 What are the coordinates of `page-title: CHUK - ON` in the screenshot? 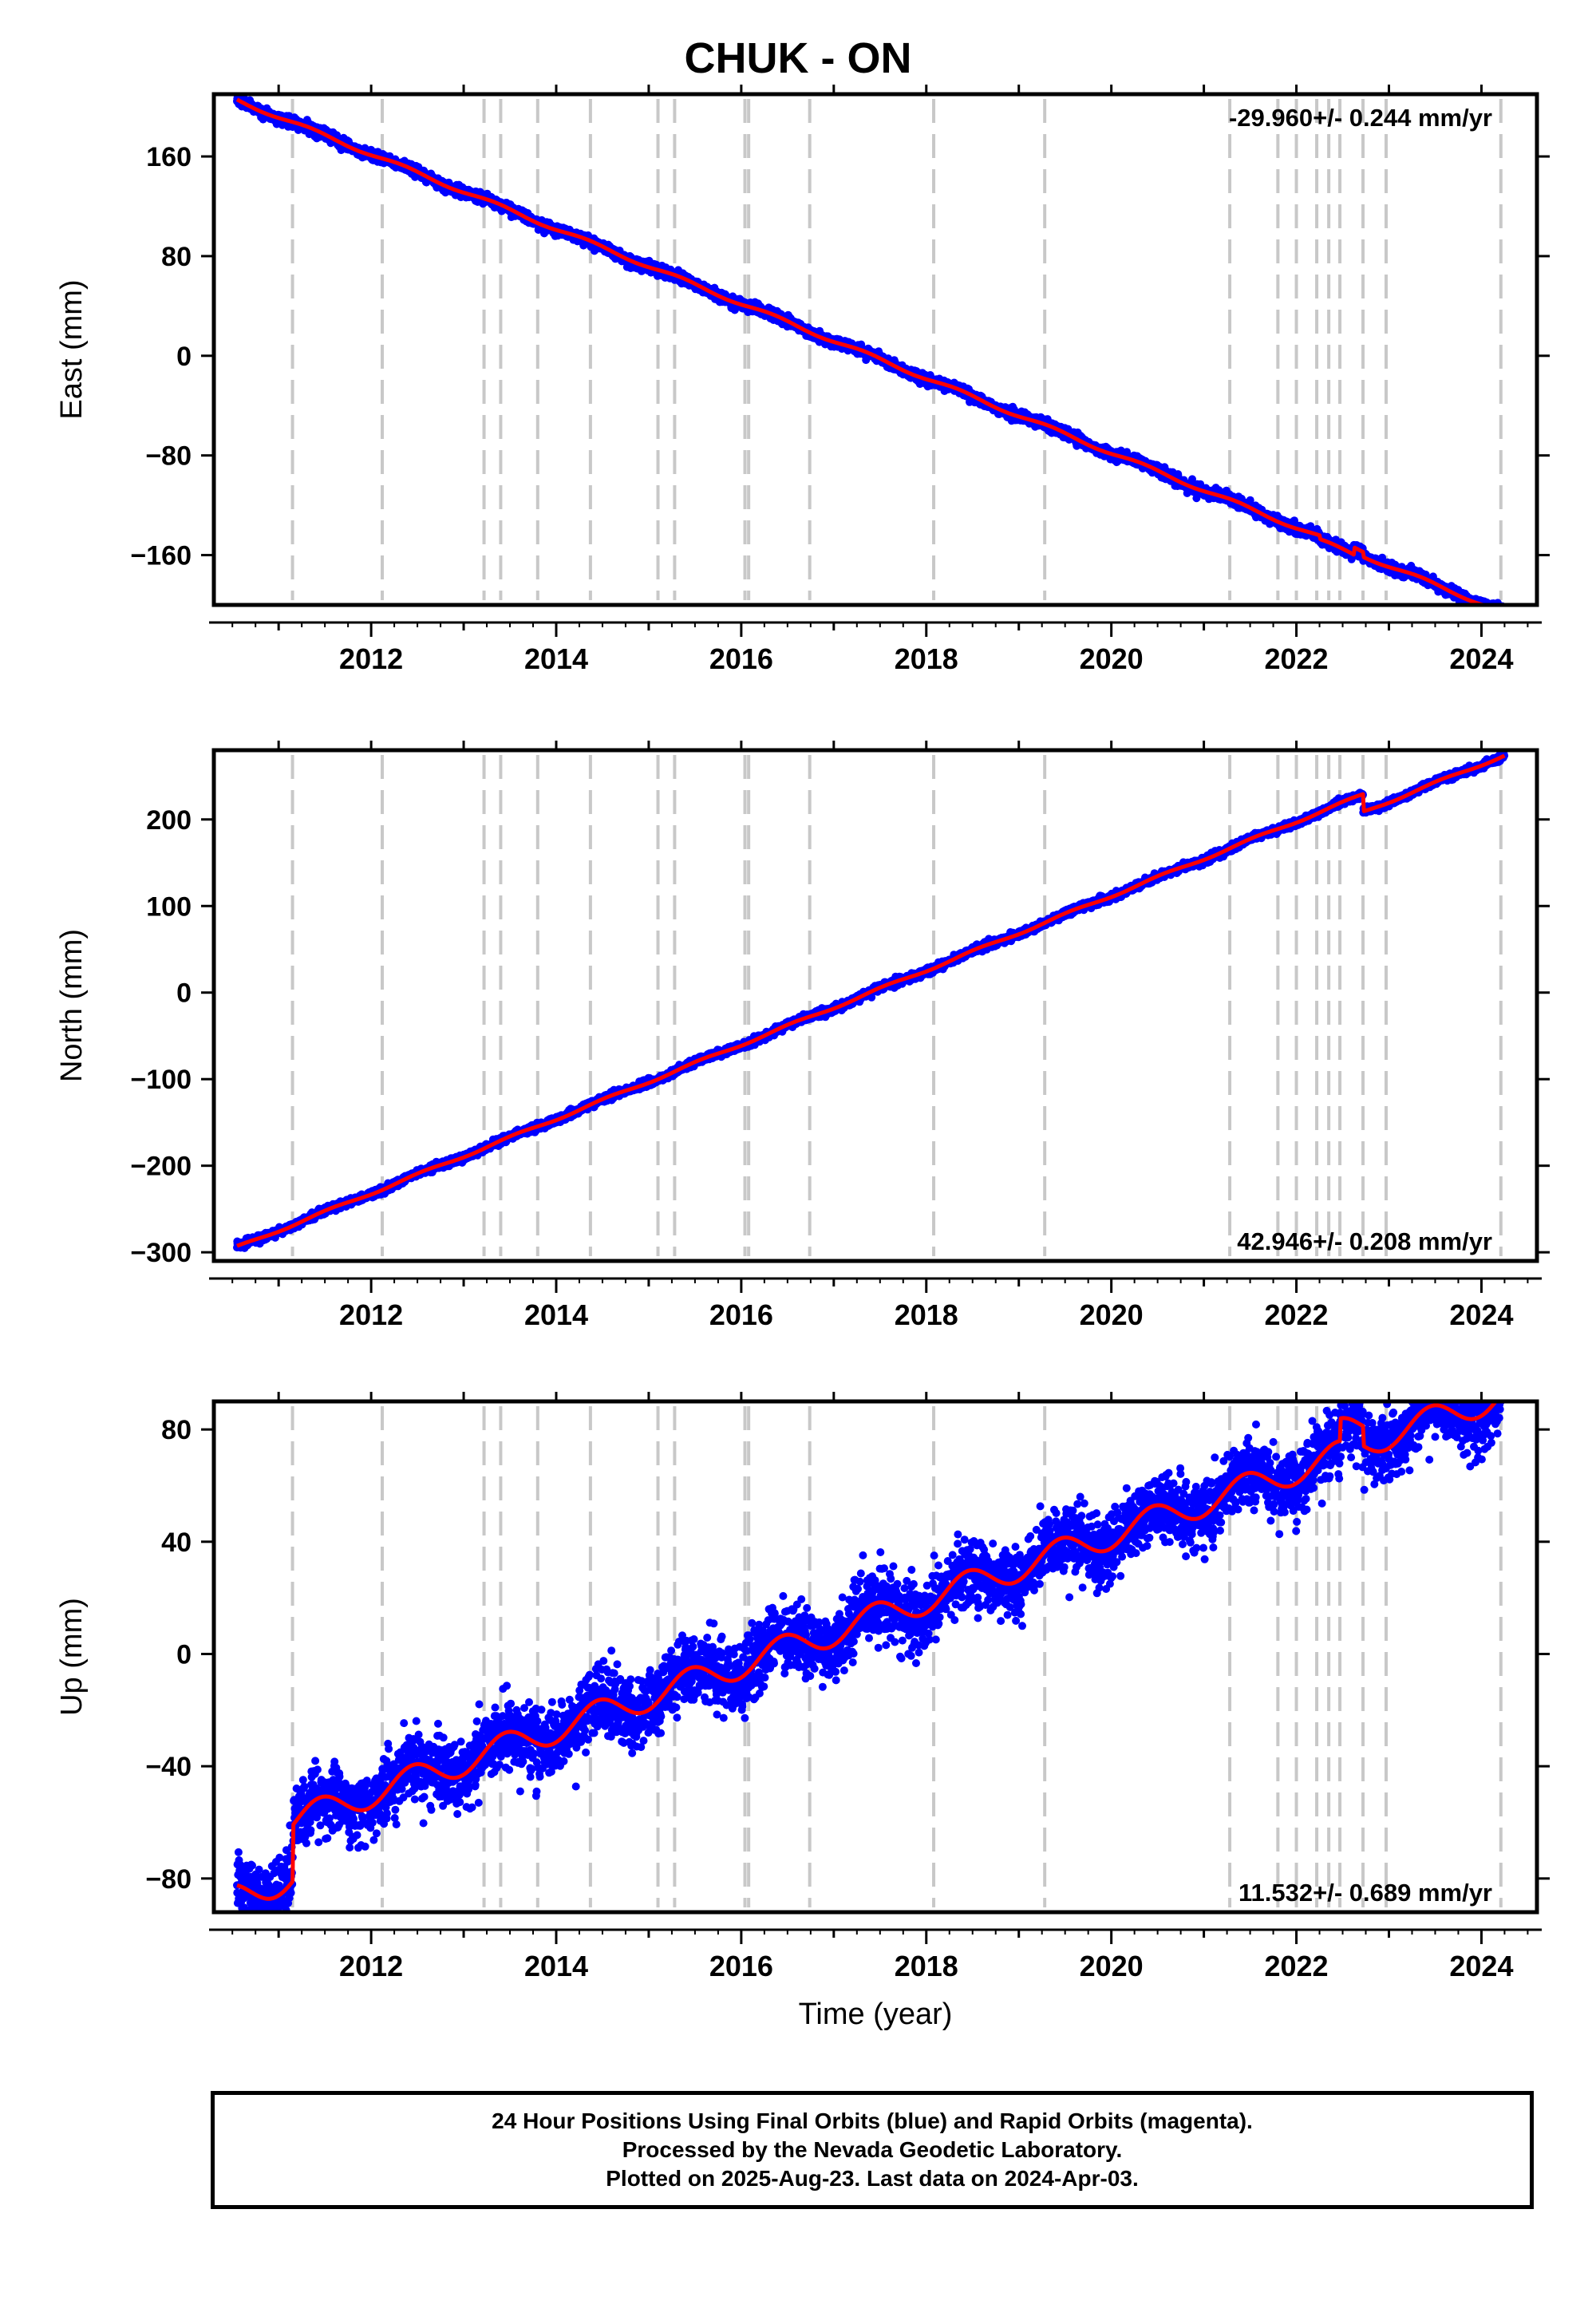 It's located at (798, 58).